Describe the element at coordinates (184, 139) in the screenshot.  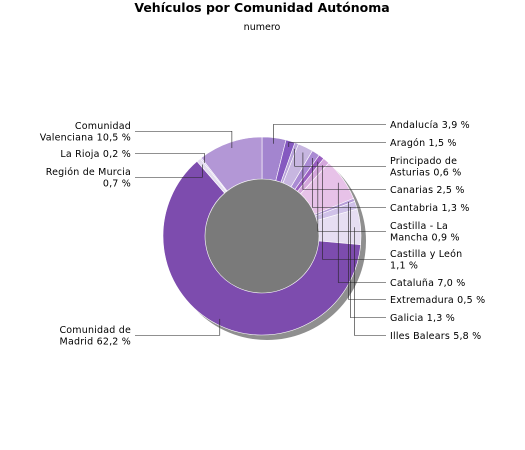
I see `leader-comunidad-valenciana` at that location.